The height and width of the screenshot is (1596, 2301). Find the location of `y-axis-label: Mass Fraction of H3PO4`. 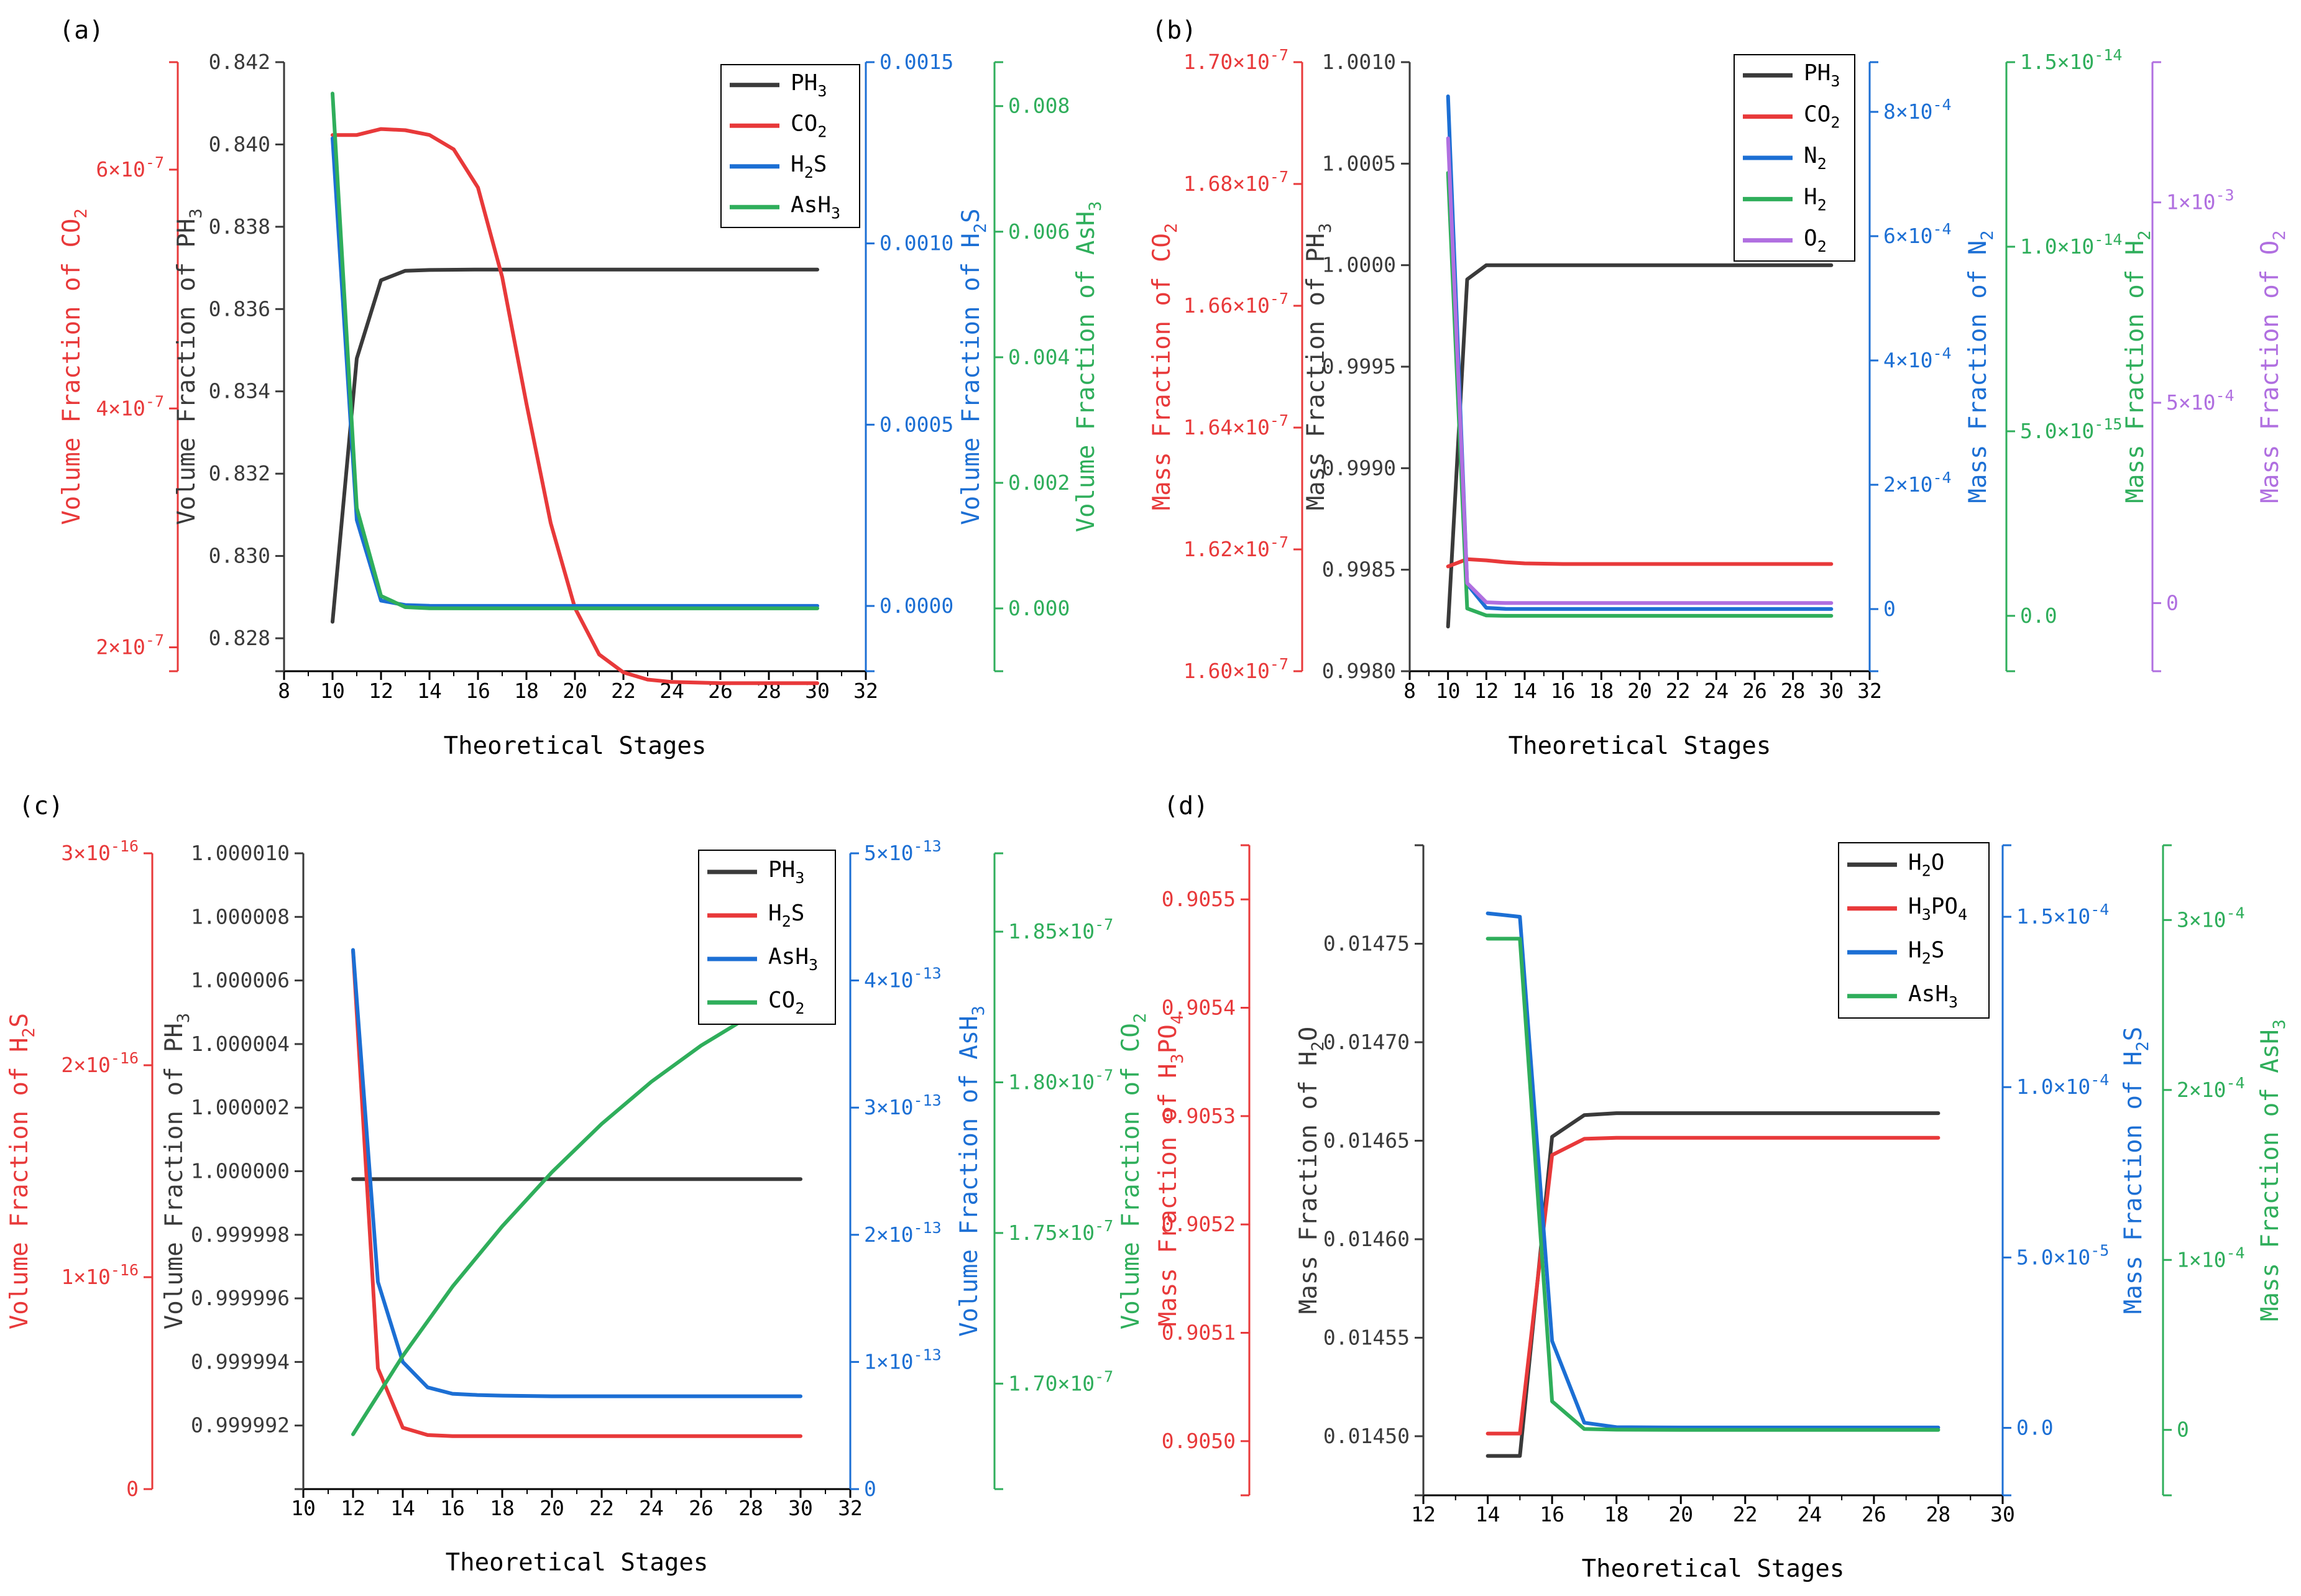

y-axis-label: Mass Fraction of H3PO4 is located at coordinates (1171, 1170).